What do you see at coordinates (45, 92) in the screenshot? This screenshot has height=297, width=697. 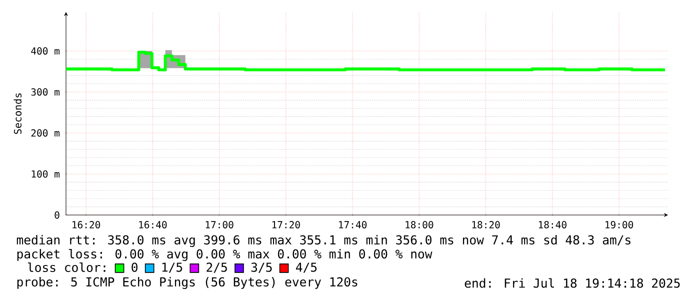 I see `y-tick-label: 300 m` at bounding box center [45, 92].